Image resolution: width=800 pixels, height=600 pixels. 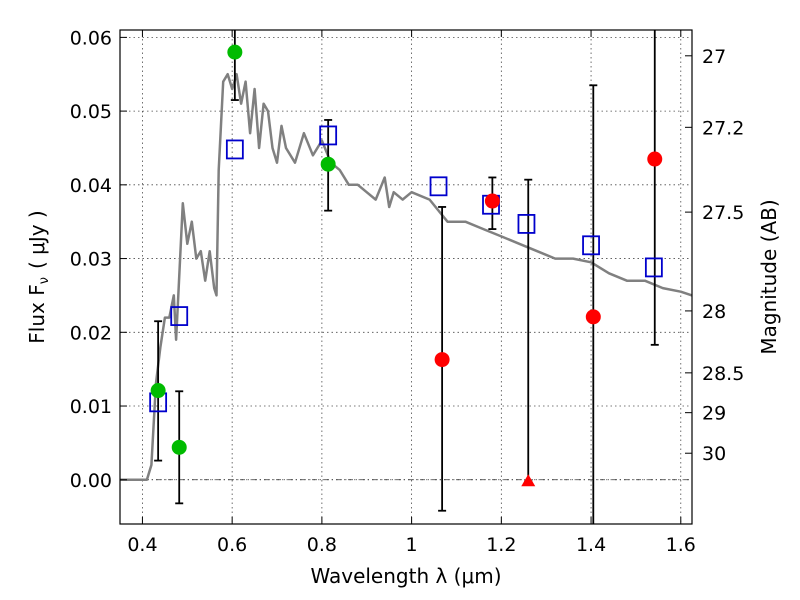 What do you see at coordinates (412, 545) in the screenshot?
I see `x-tick-label: 1` at bounding box center [412, 545].